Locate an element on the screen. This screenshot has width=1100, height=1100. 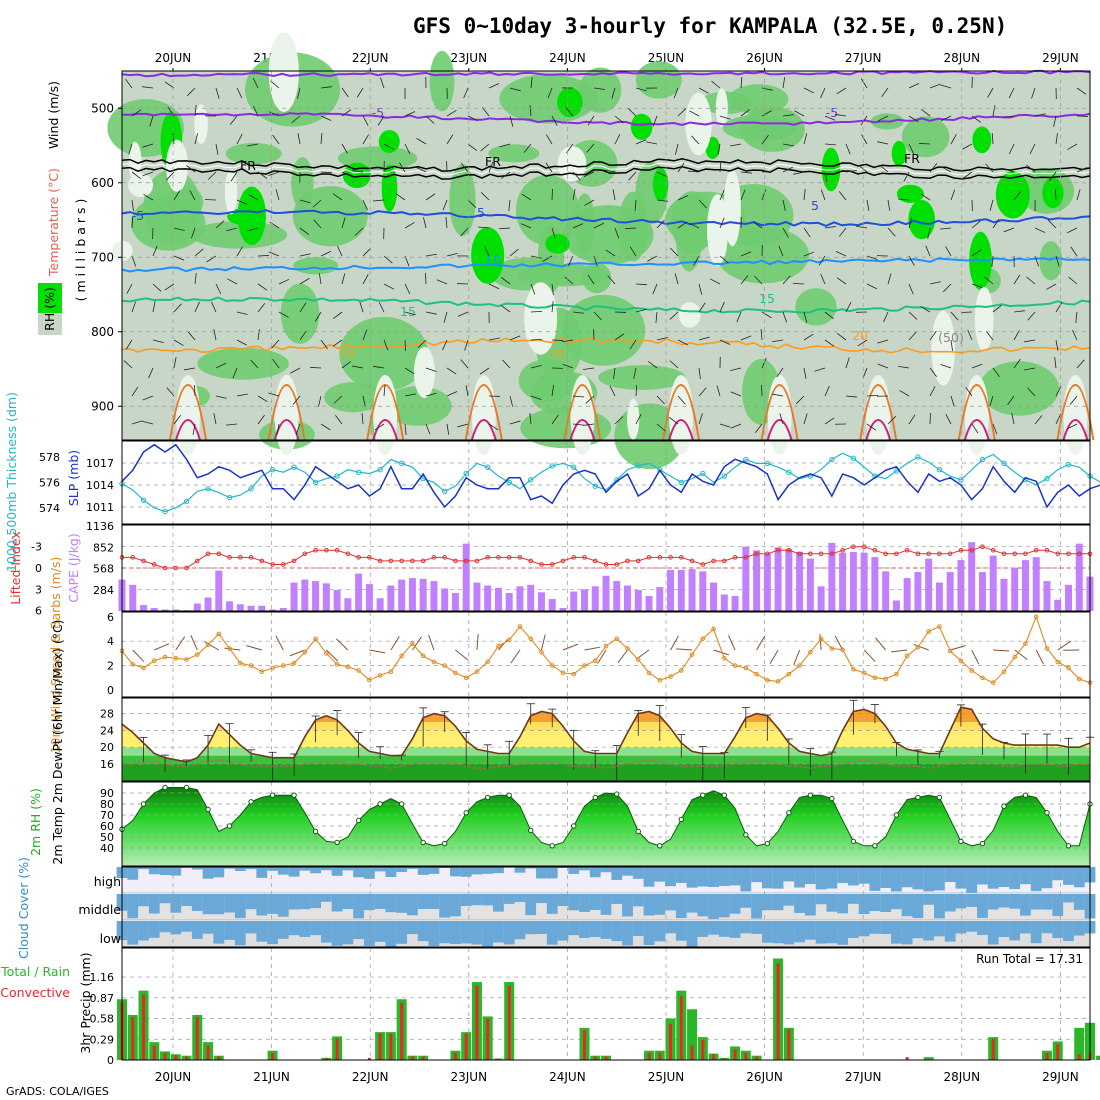
rh-low-region is located at coordinates (231, 192).